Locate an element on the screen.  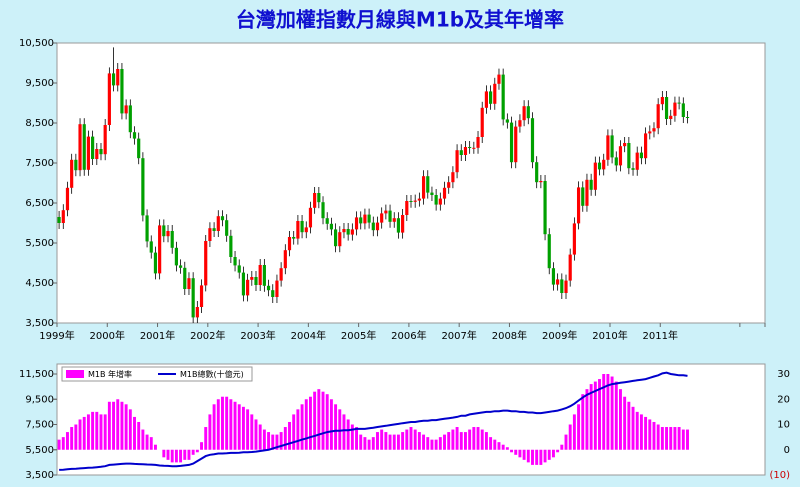
x-tick-label: 2004年 is located at coordinates (308, 335).